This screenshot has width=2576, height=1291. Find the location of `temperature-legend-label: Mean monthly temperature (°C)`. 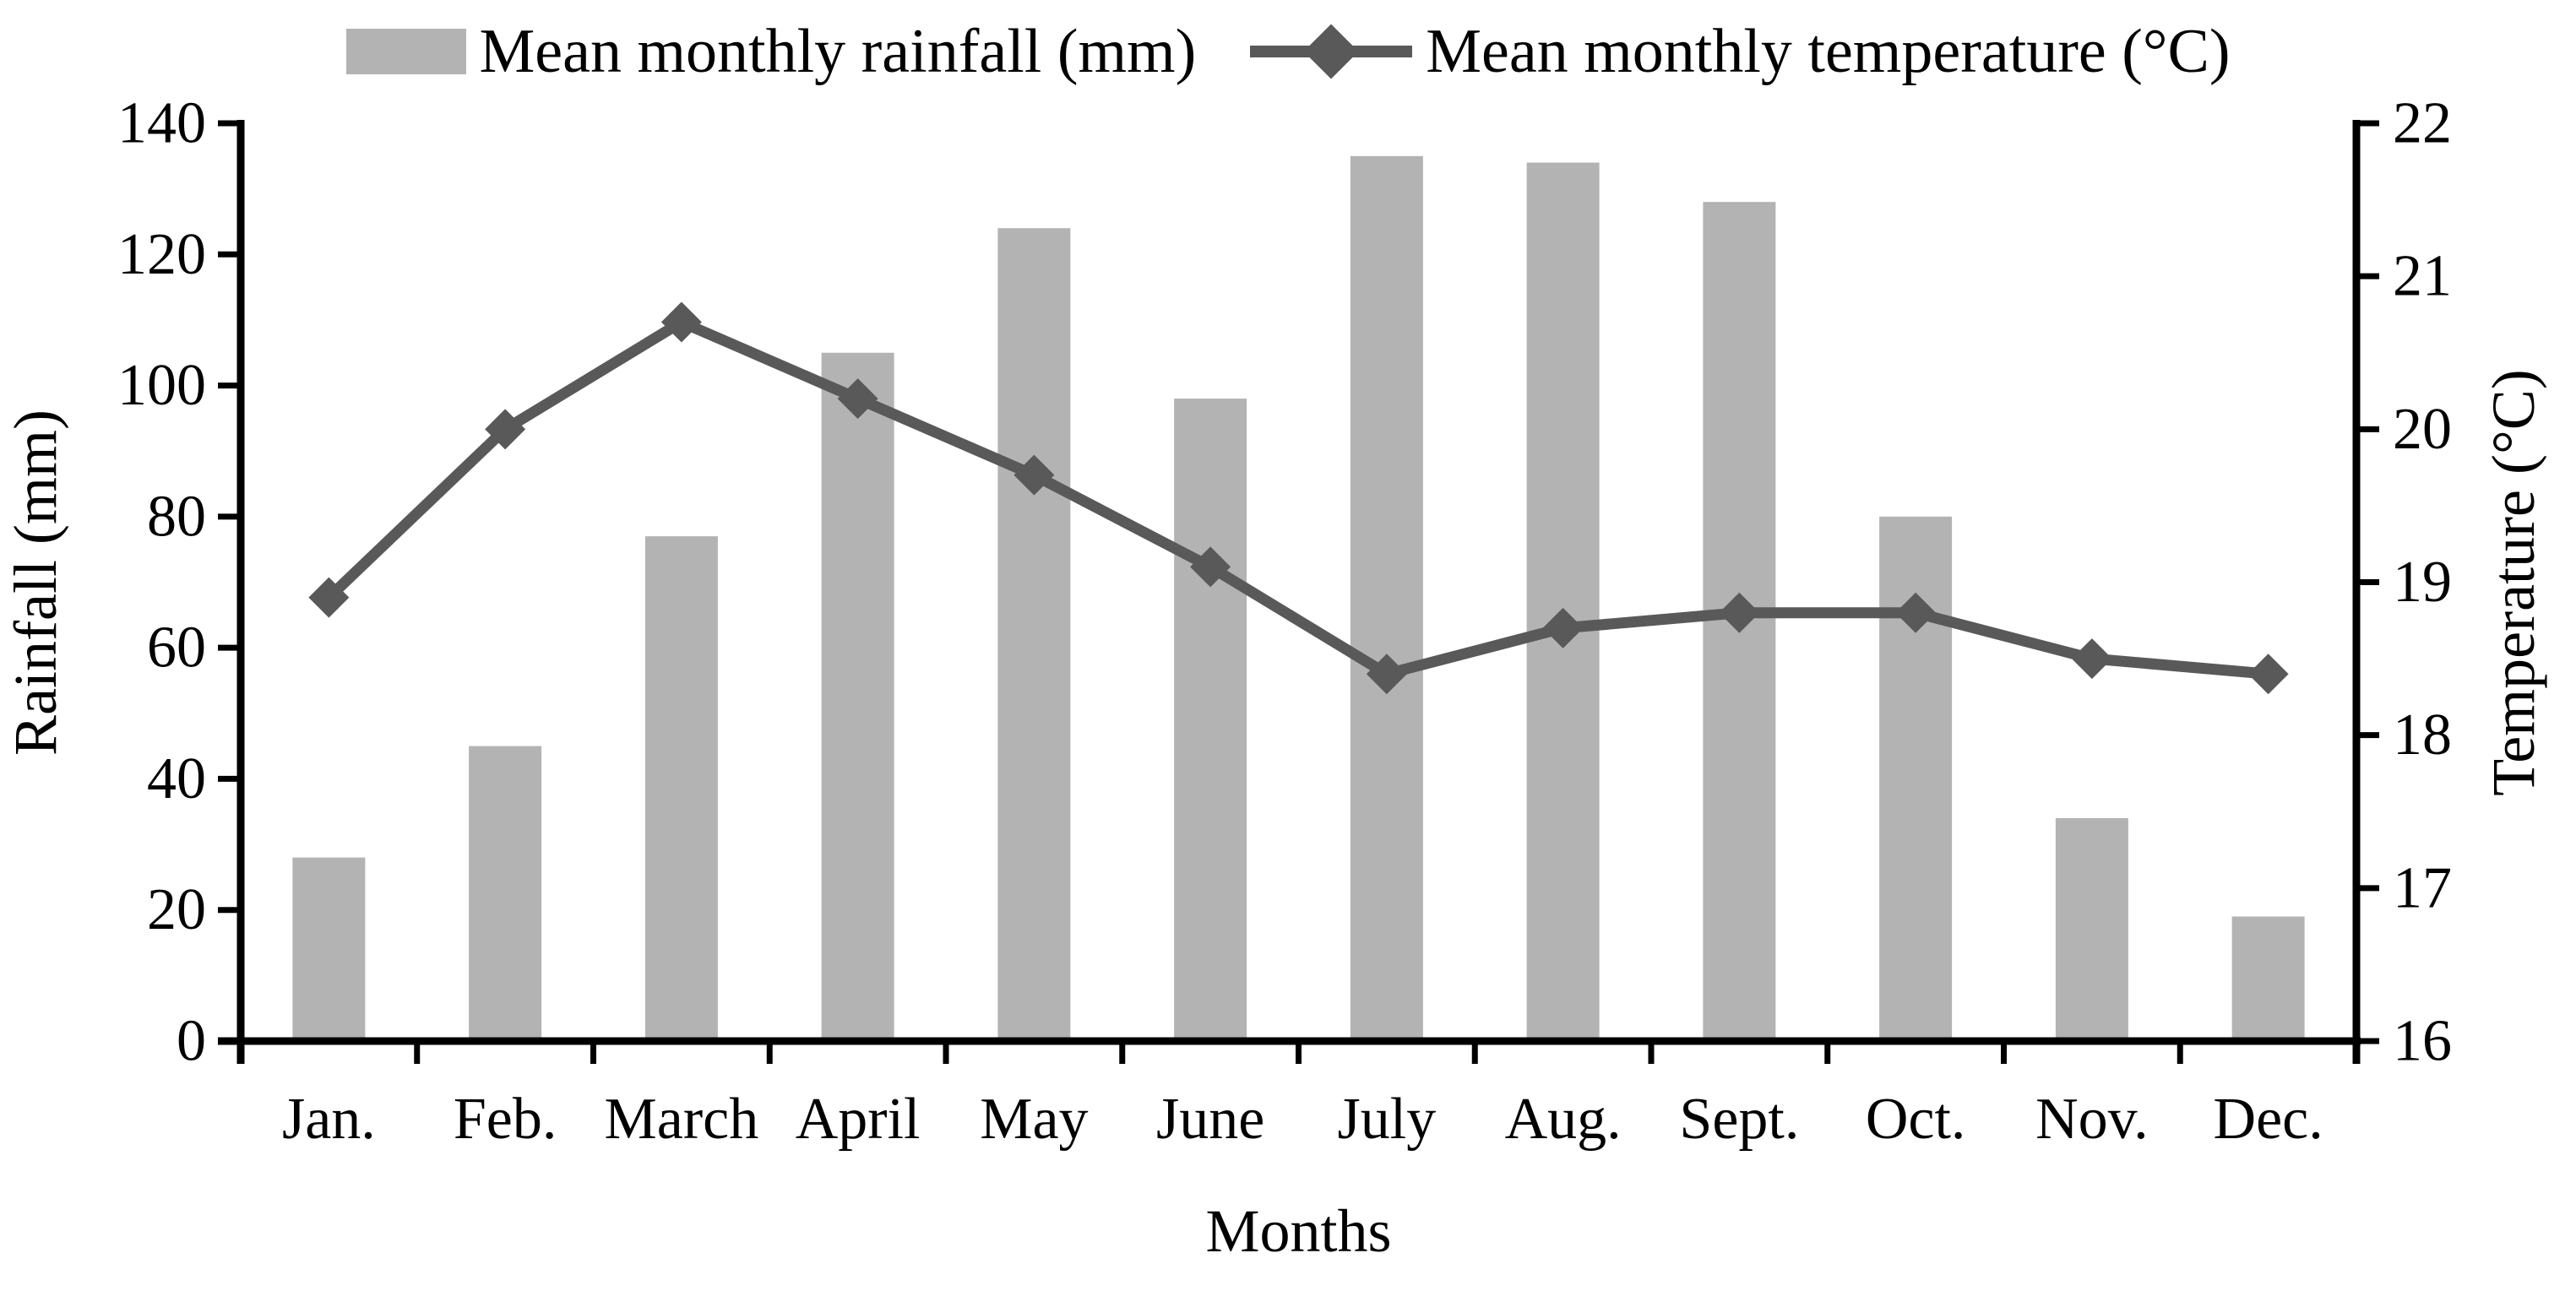

temperature-legend-label: Mean monthly temperature (°C) is located at coordinates (1828, 51).